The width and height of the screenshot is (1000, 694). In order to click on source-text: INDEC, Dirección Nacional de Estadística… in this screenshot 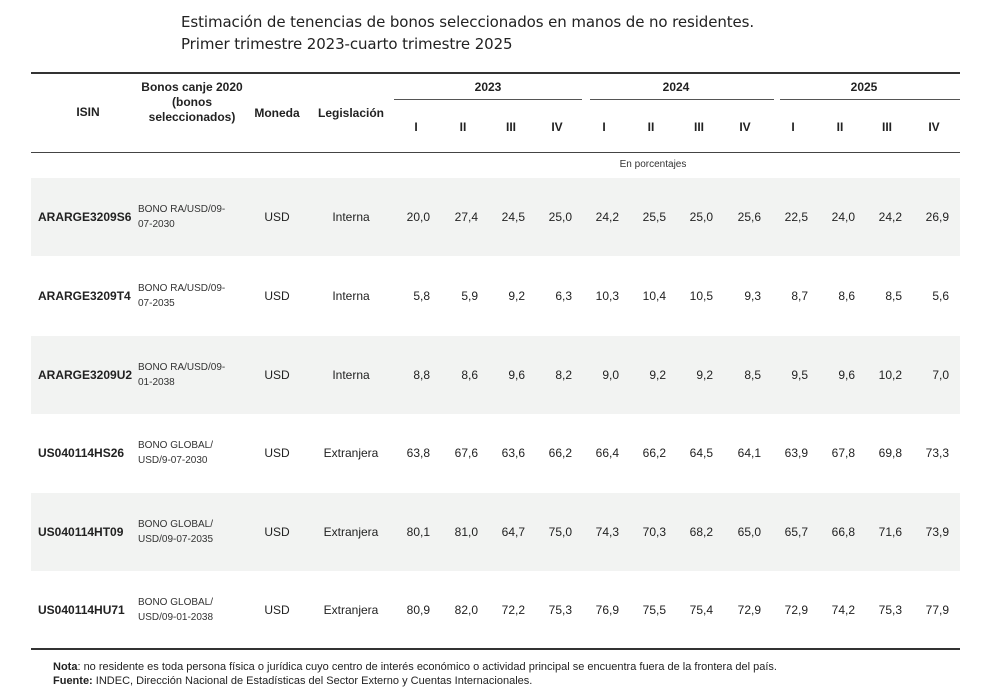, I will do `click(312, 681)`.